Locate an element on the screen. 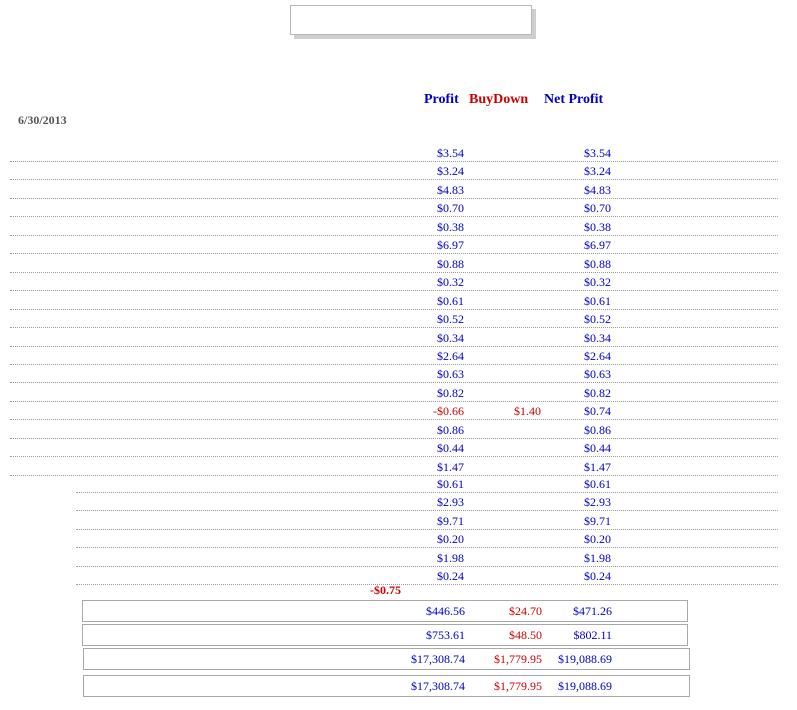 This screenshot has width=797, height=710. net-profit-cell: $6.97 is located at coordinates (597, 245).